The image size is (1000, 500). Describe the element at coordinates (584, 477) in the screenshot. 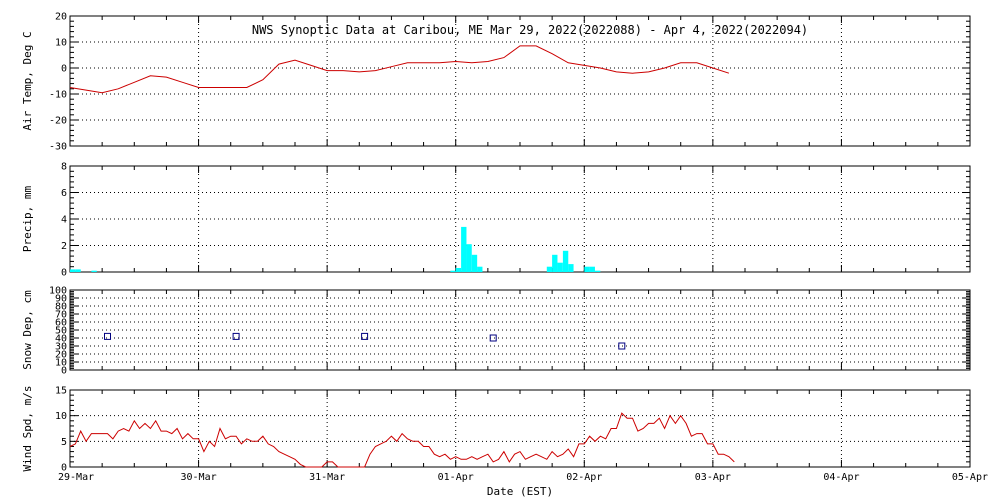

I see `x-tick-label: 02-Apr` at that location.